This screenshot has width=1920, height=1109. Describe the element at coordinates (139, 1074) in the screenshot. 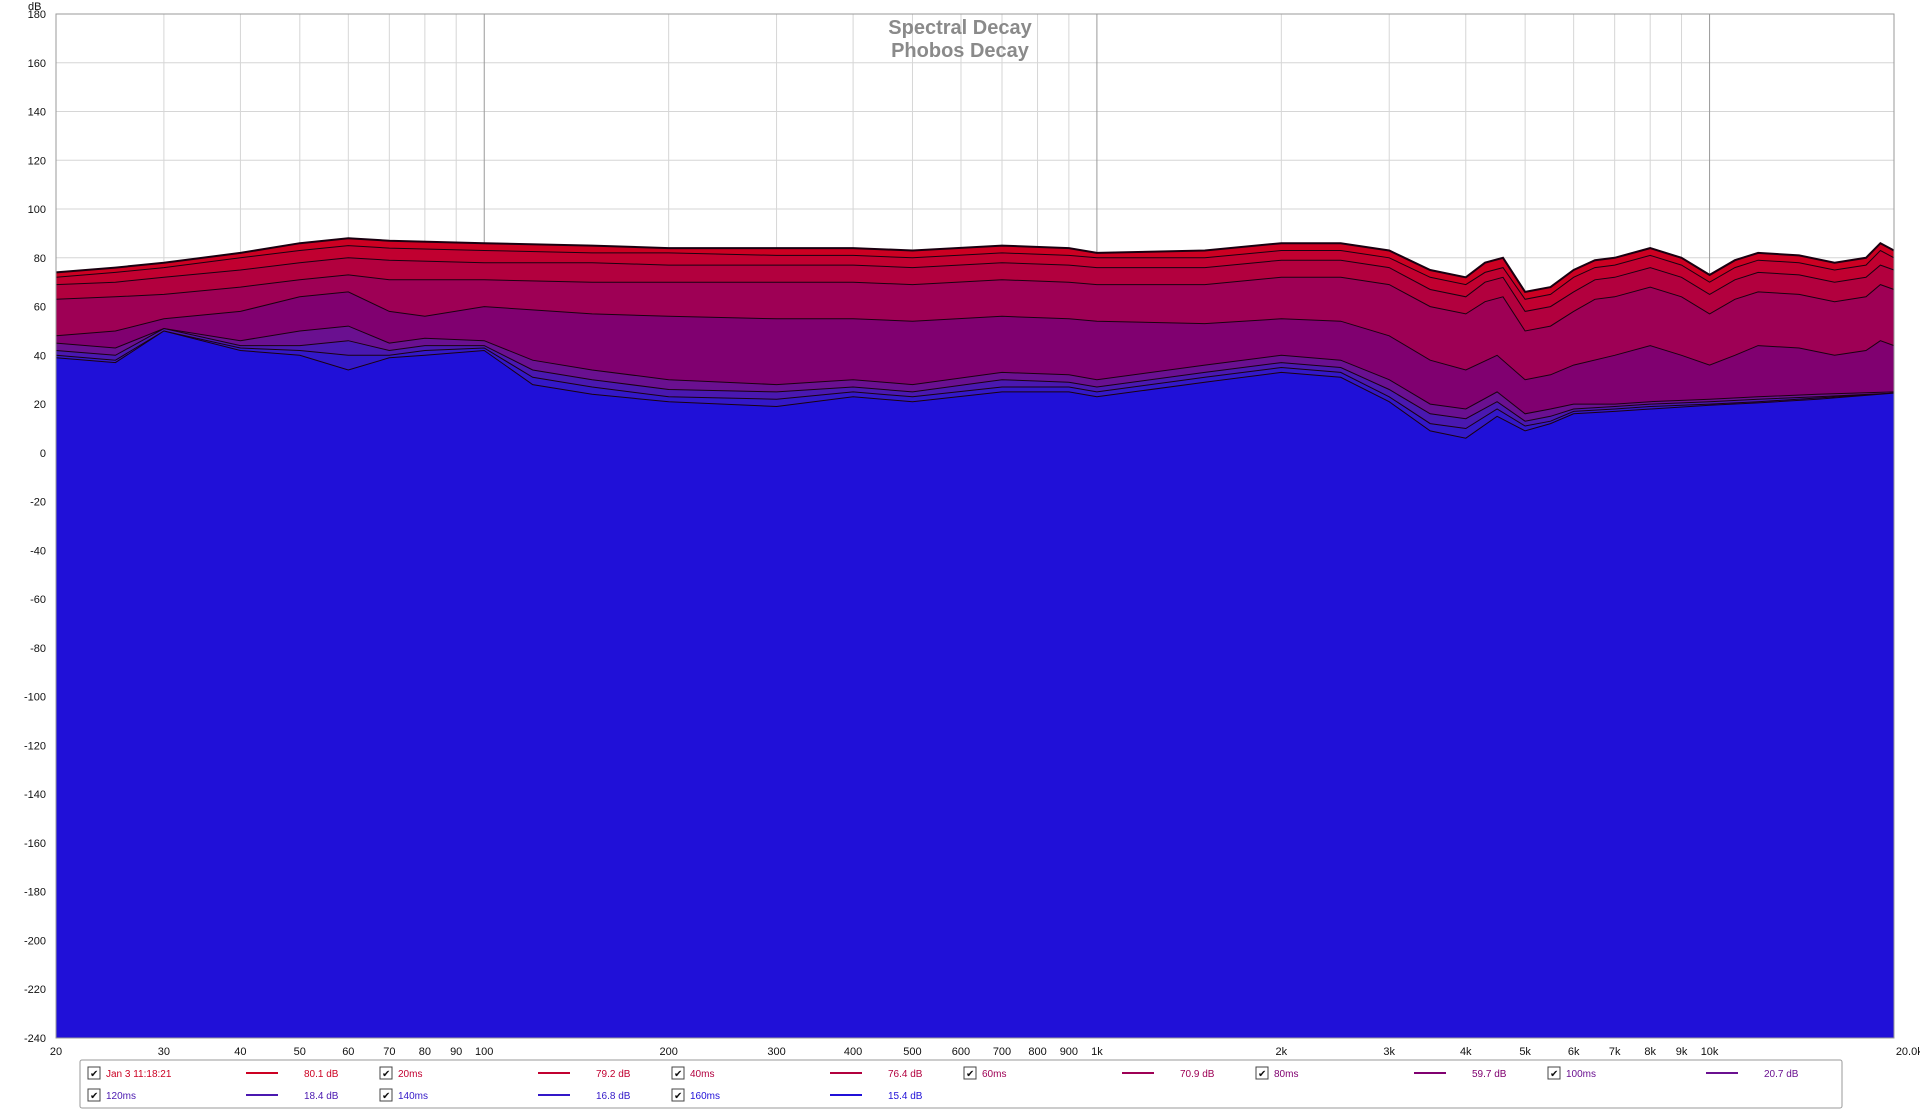

I see `legend-series-name: Jan 3 11:18:21` at that location.